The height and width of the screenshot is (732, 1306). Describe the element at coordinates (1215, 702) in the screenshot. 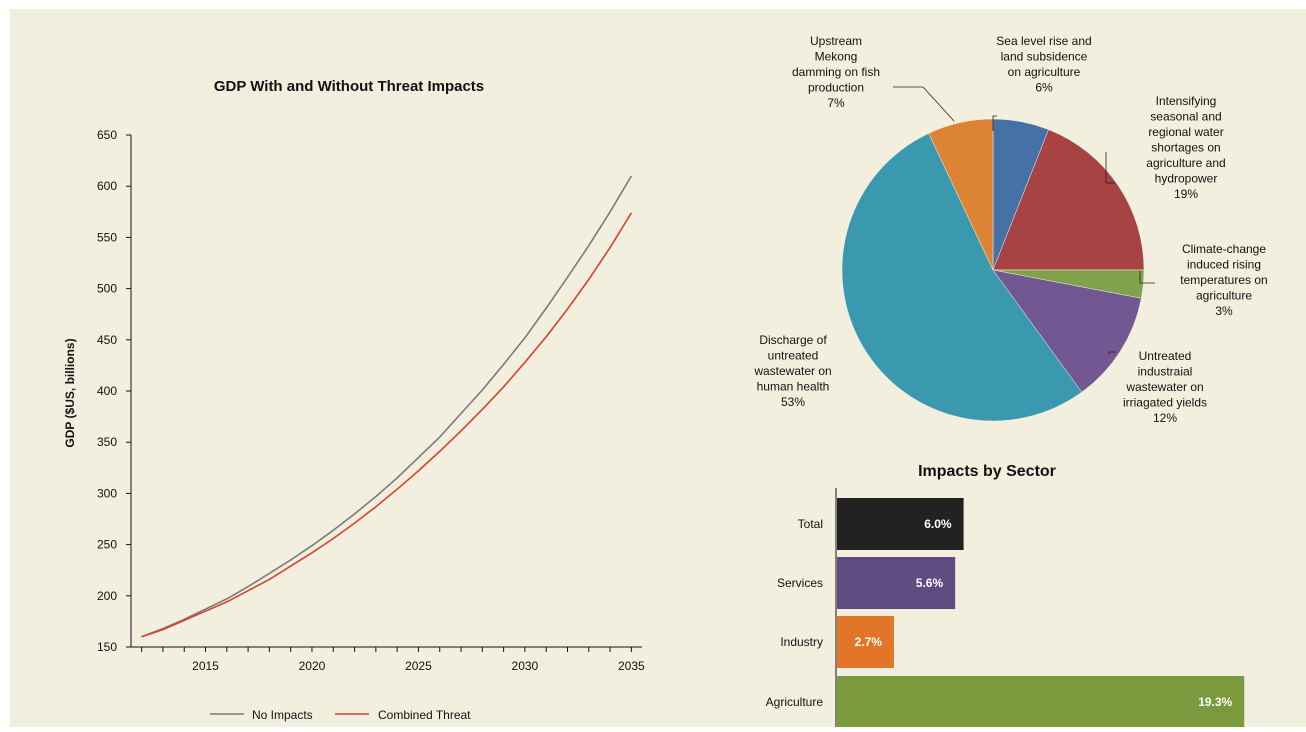

I see `bar-value-label: 19.3%` at that location.